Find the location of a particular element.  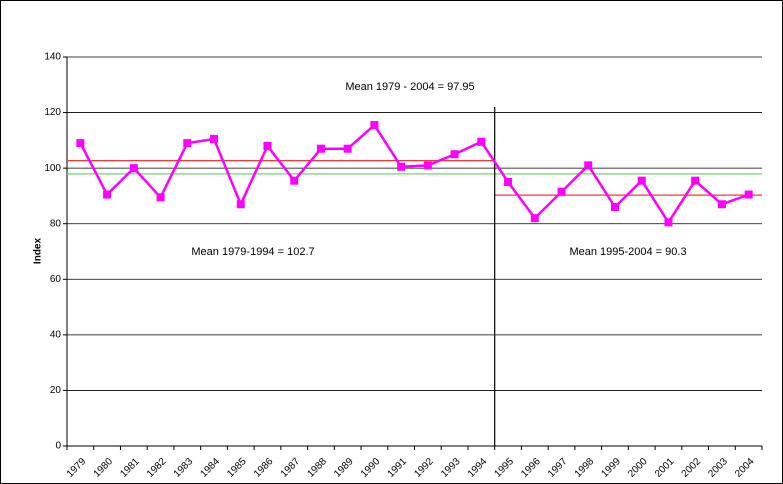

y-tick-label: 0 is located at coordinates (58, 446).